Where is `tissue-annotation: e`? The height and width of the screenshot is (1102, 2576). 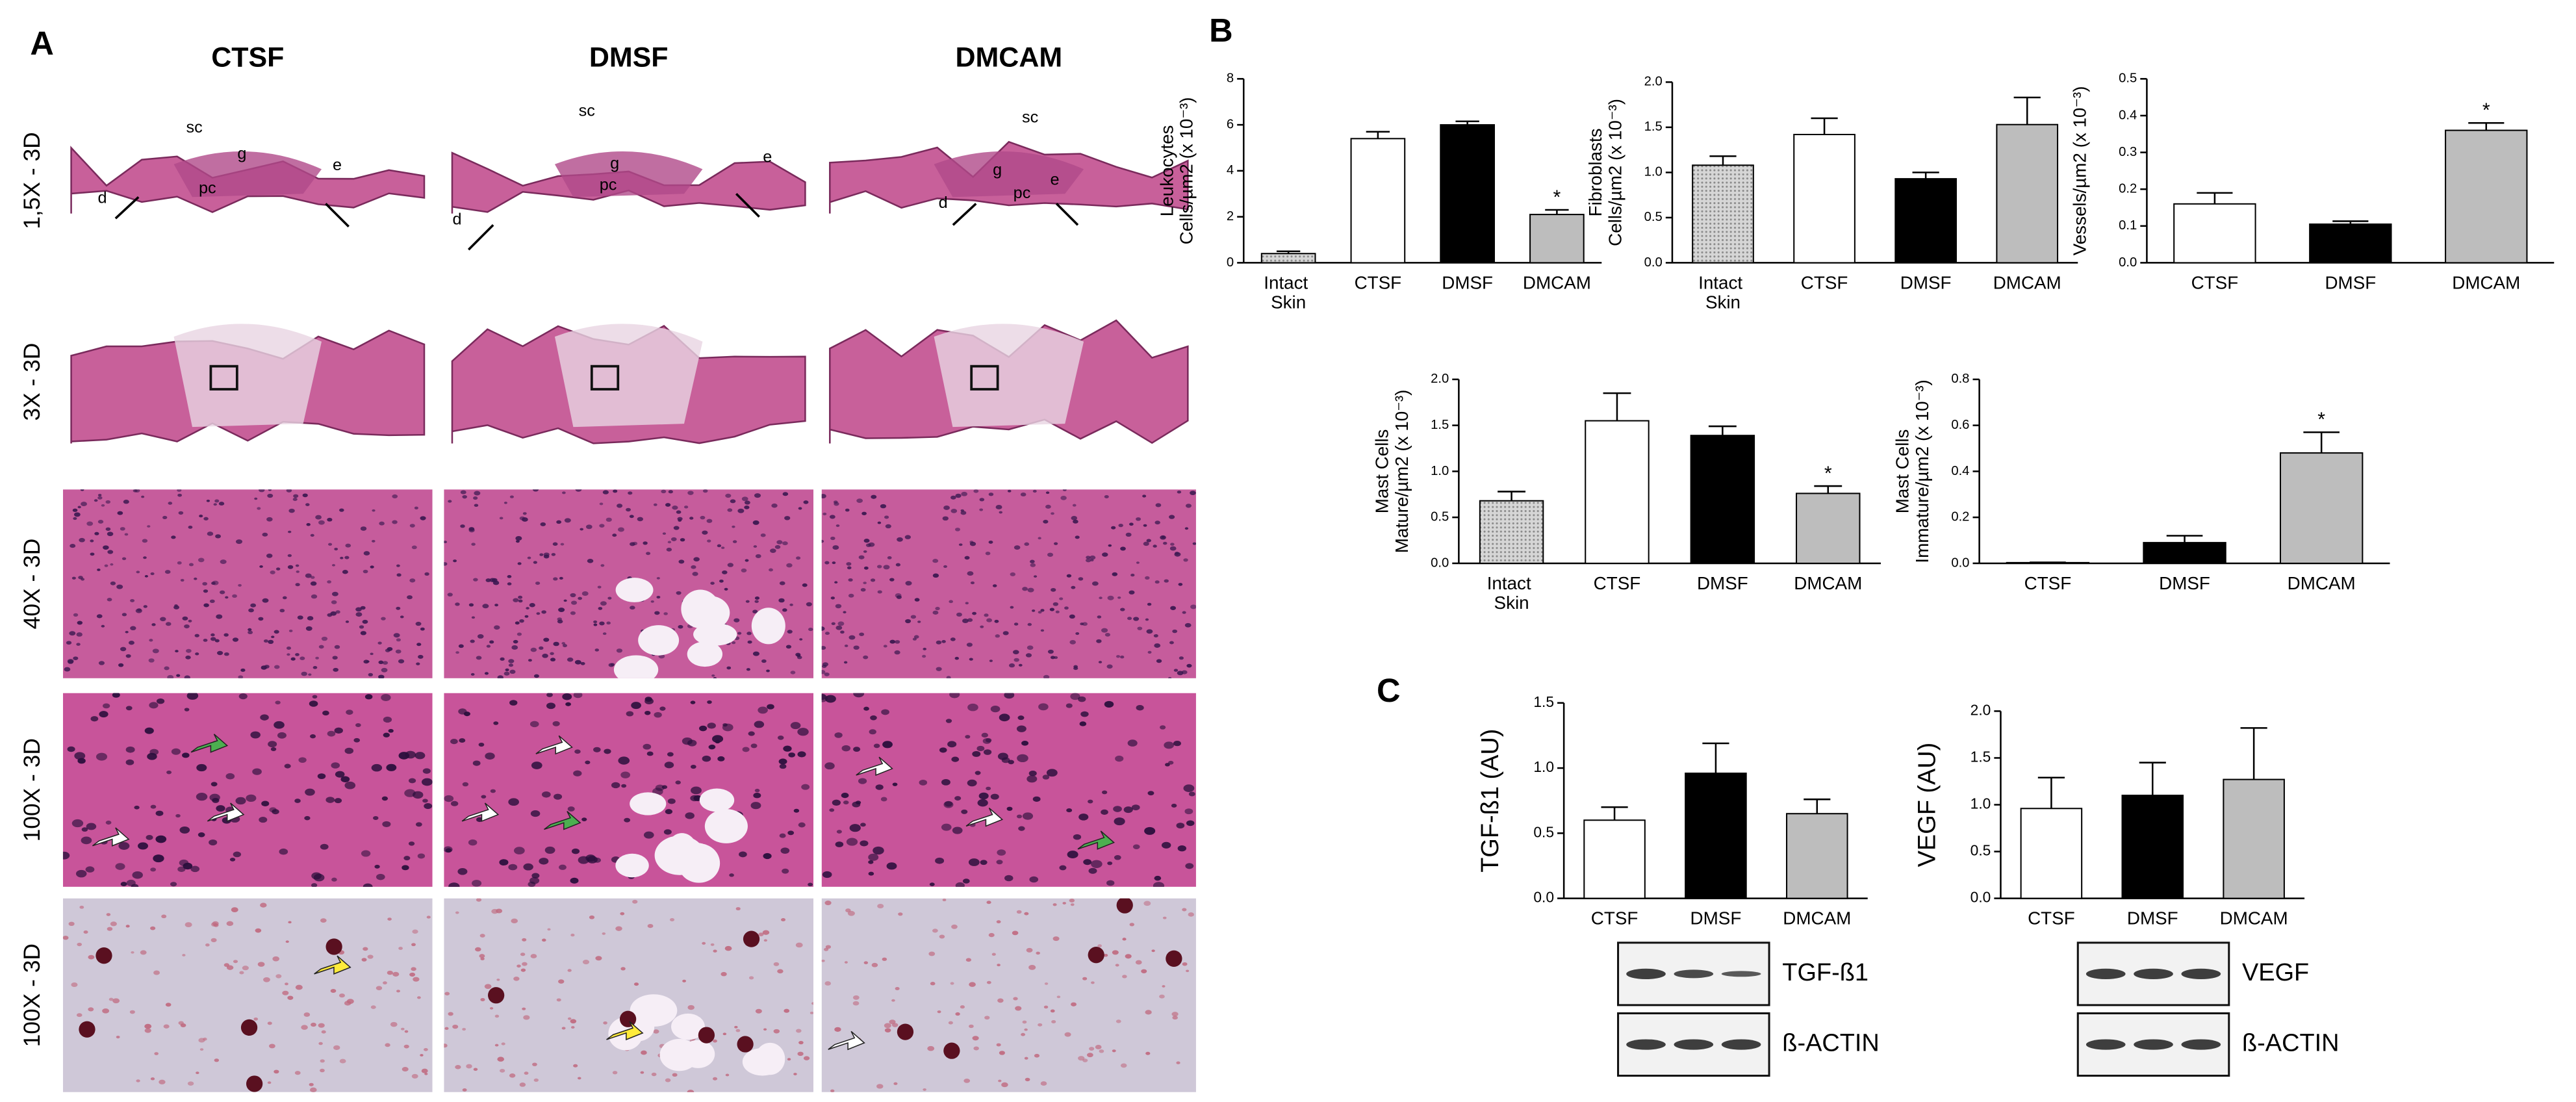
tissue-annotation: e is located at coordinates (767, 156).